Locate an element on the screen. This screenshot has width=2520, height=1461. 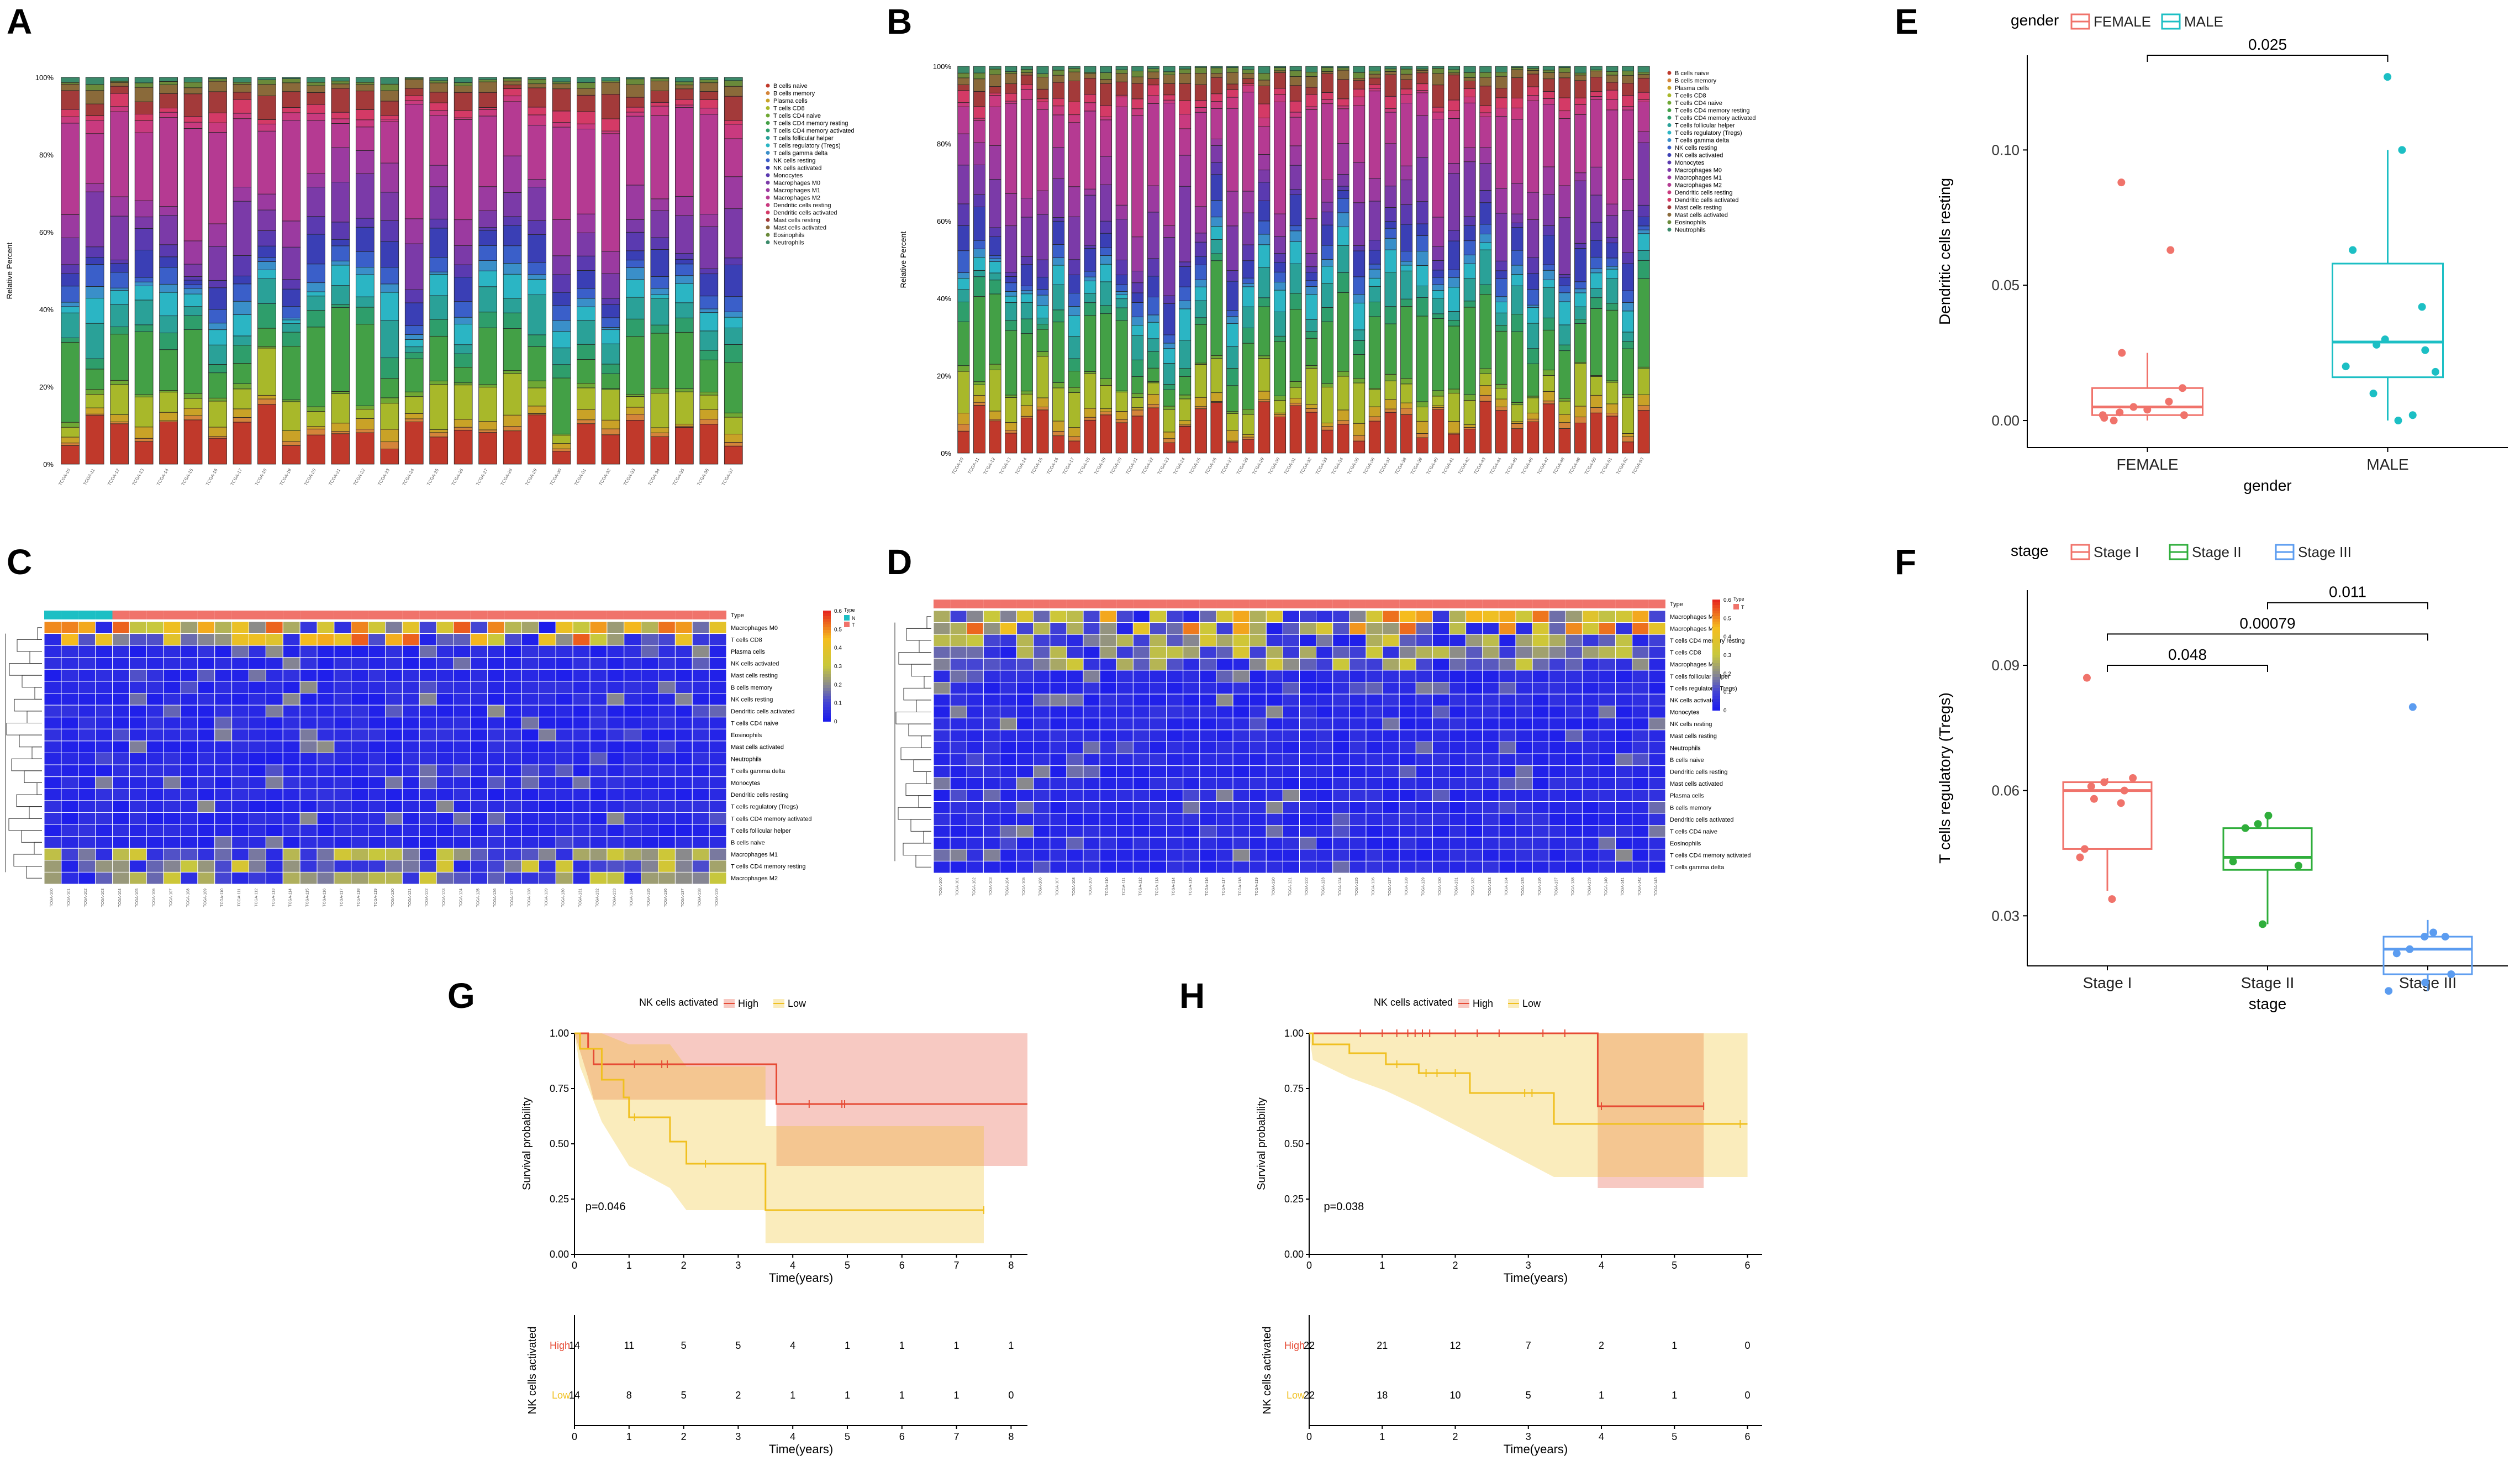
column-label: TCGA-129 is located at coordinates (1423, 886).